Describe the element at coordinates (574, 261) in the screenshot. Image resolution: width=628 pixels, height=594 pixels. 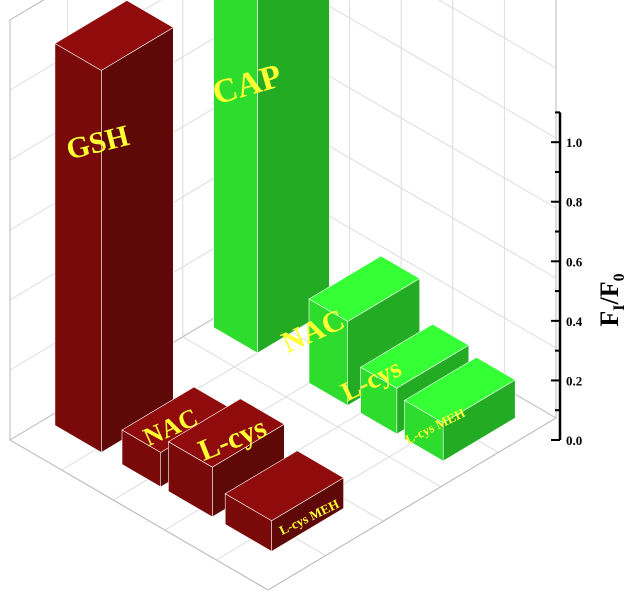
I see `z-tick-label: 0.6` at that location.